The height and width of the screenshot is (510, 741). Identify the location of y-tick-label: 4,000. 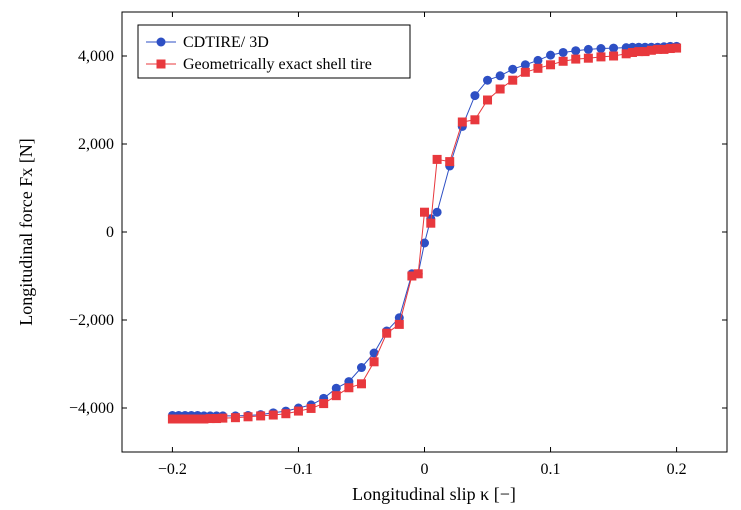
(96, 56).